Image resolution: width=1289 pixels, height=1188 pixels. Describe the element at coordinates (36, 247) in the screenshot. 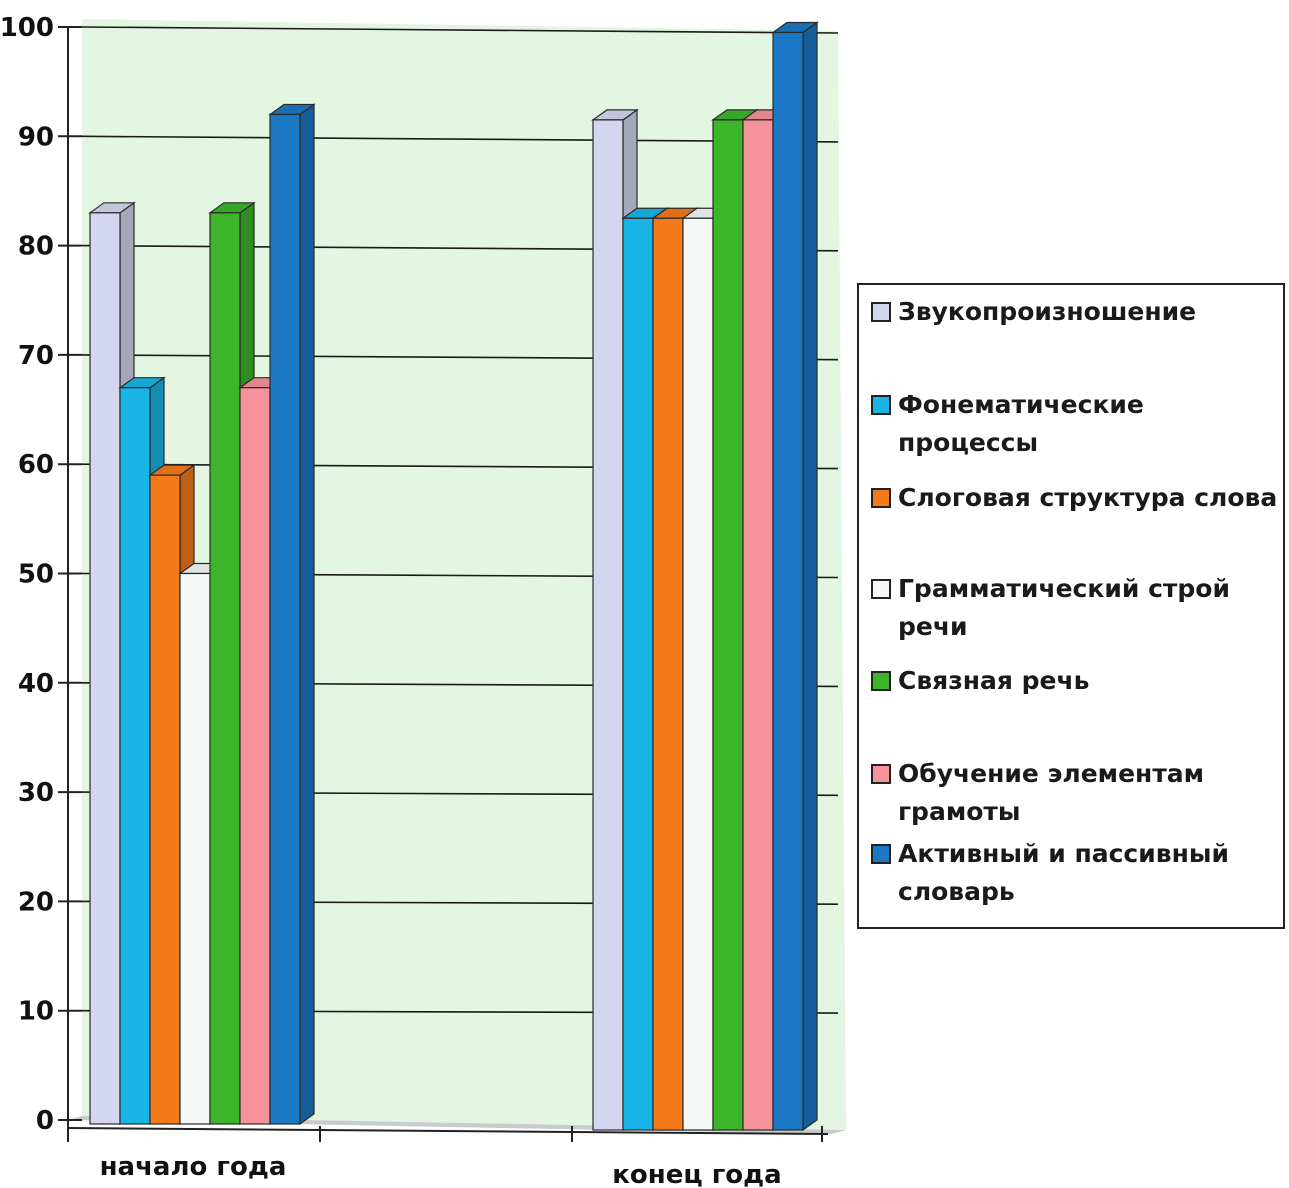

I see `y-tick-label: 80` at that location.